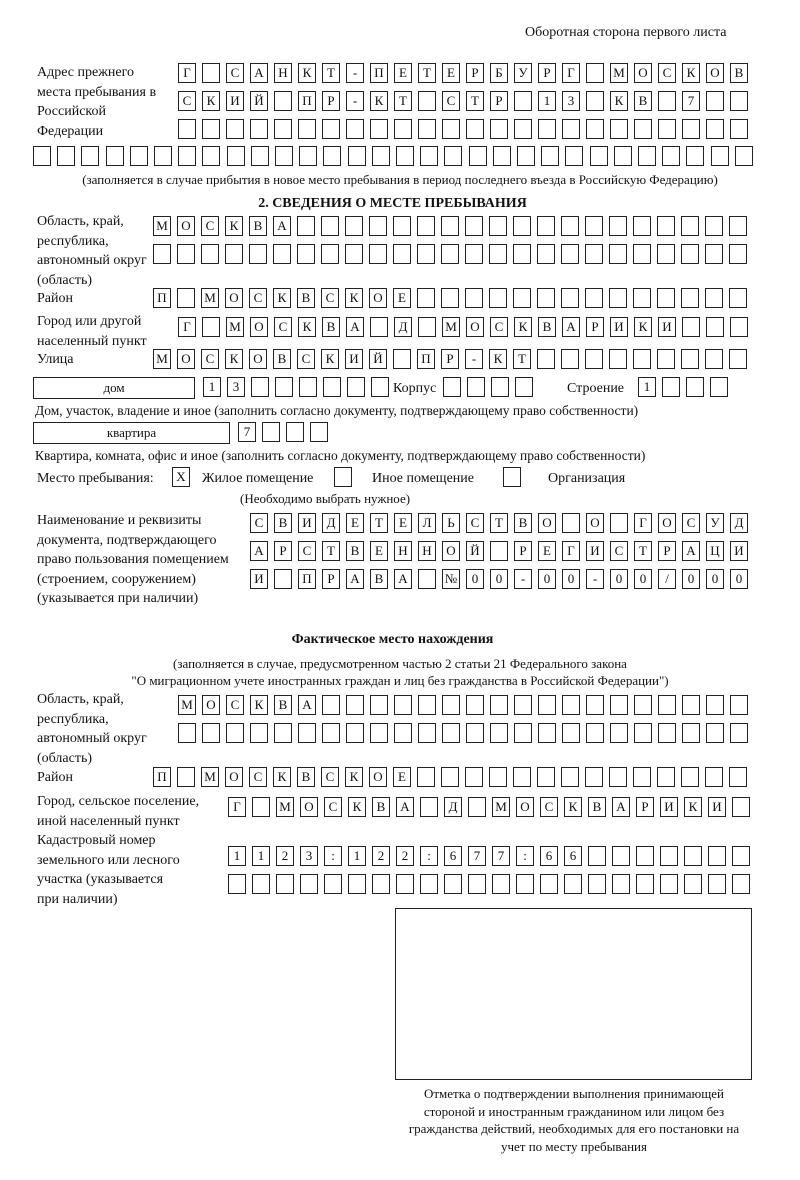  Describe the element at coordinates (453, 856) in the screenshot. I see `char-cell: 6` at that location.